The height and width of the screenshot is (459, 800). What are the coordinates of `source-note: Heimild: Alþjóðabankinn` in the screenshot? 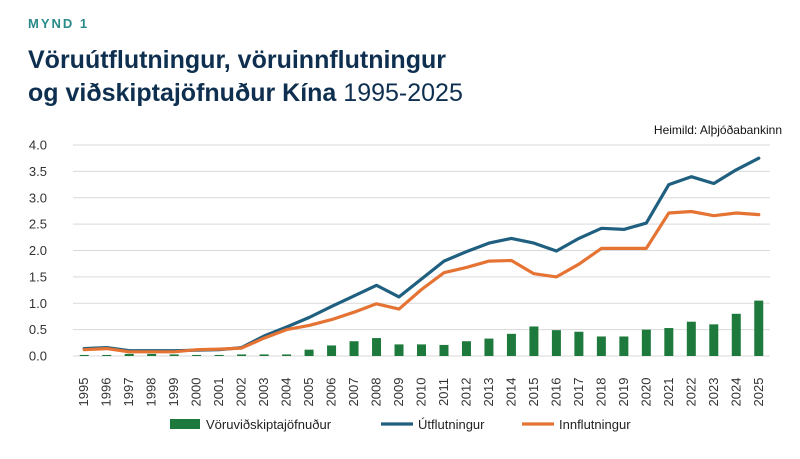 It's located at (717, 130).